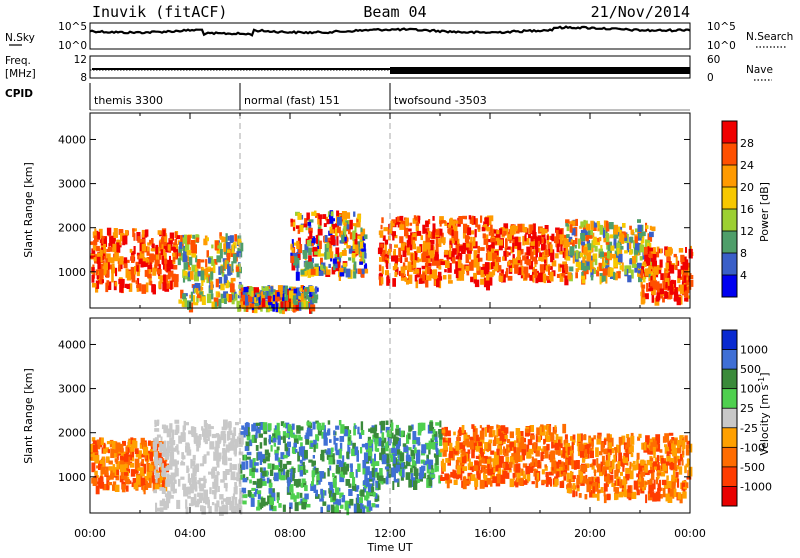 The width and height of the screenshot is (800, 558). I want to click on freq-unit-label: [MHz], so click(20, 74).